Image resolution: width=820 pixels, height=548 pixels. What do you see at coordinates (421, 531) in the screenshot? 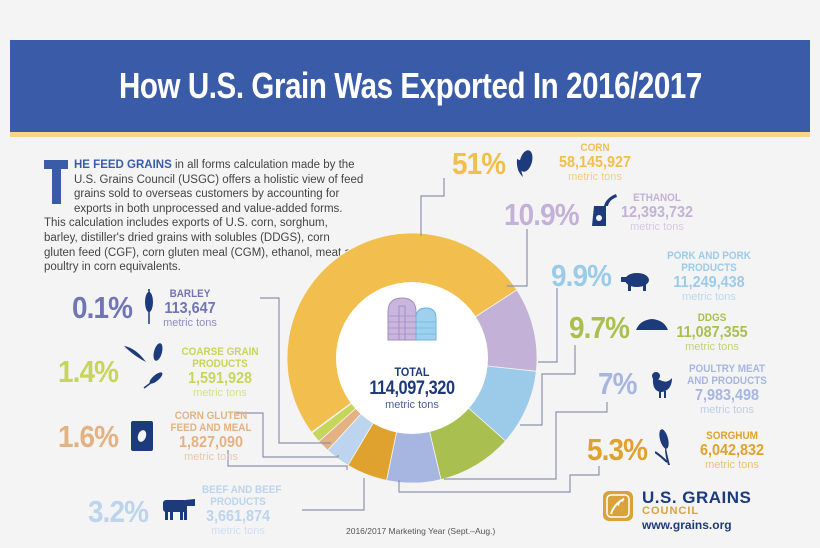
I see `marketing-year-footnote: 2016/2017 Marketing Year (Sept.–Aug.)` at bounding box center [421, 531].